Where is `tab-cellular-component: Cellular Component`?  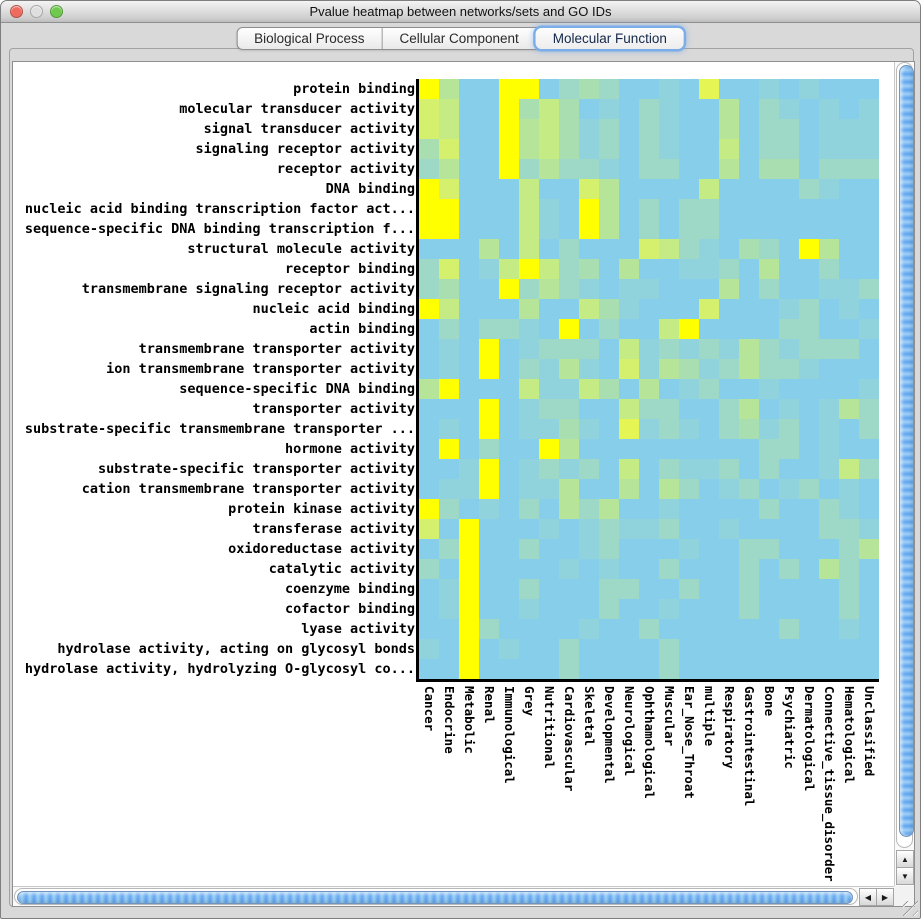
tab-cellular-component: Cellular Component is located at coordinates (458, 38).